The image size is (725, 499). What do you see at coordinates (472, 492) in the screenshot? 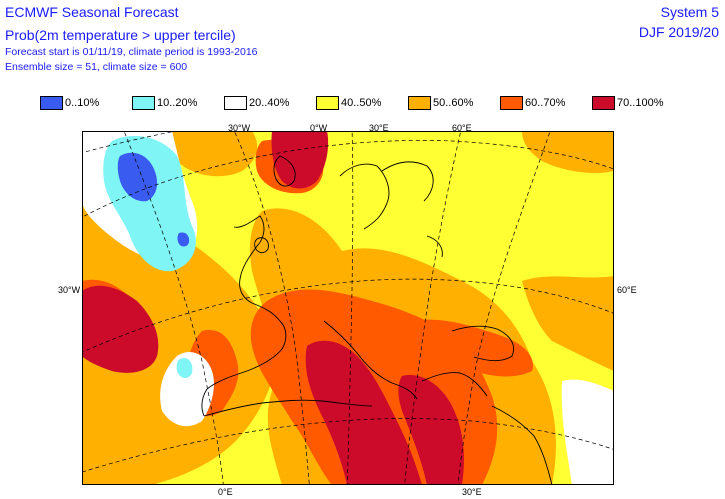
I see `axis-label-bottom: 30°E` at bounding box center [472, 492].